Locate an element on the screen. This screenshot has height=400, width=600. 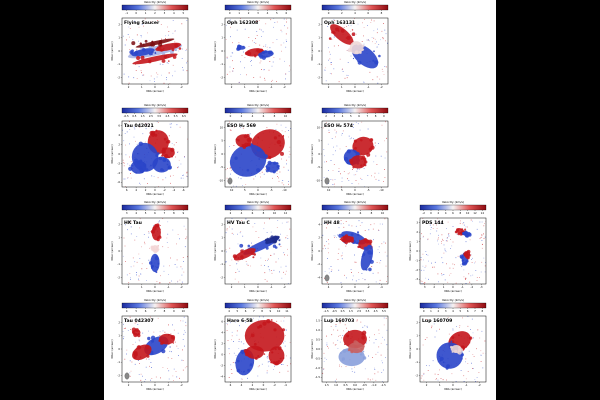
colorbar-tick-label: 1 is located at coordinates (239, 13).